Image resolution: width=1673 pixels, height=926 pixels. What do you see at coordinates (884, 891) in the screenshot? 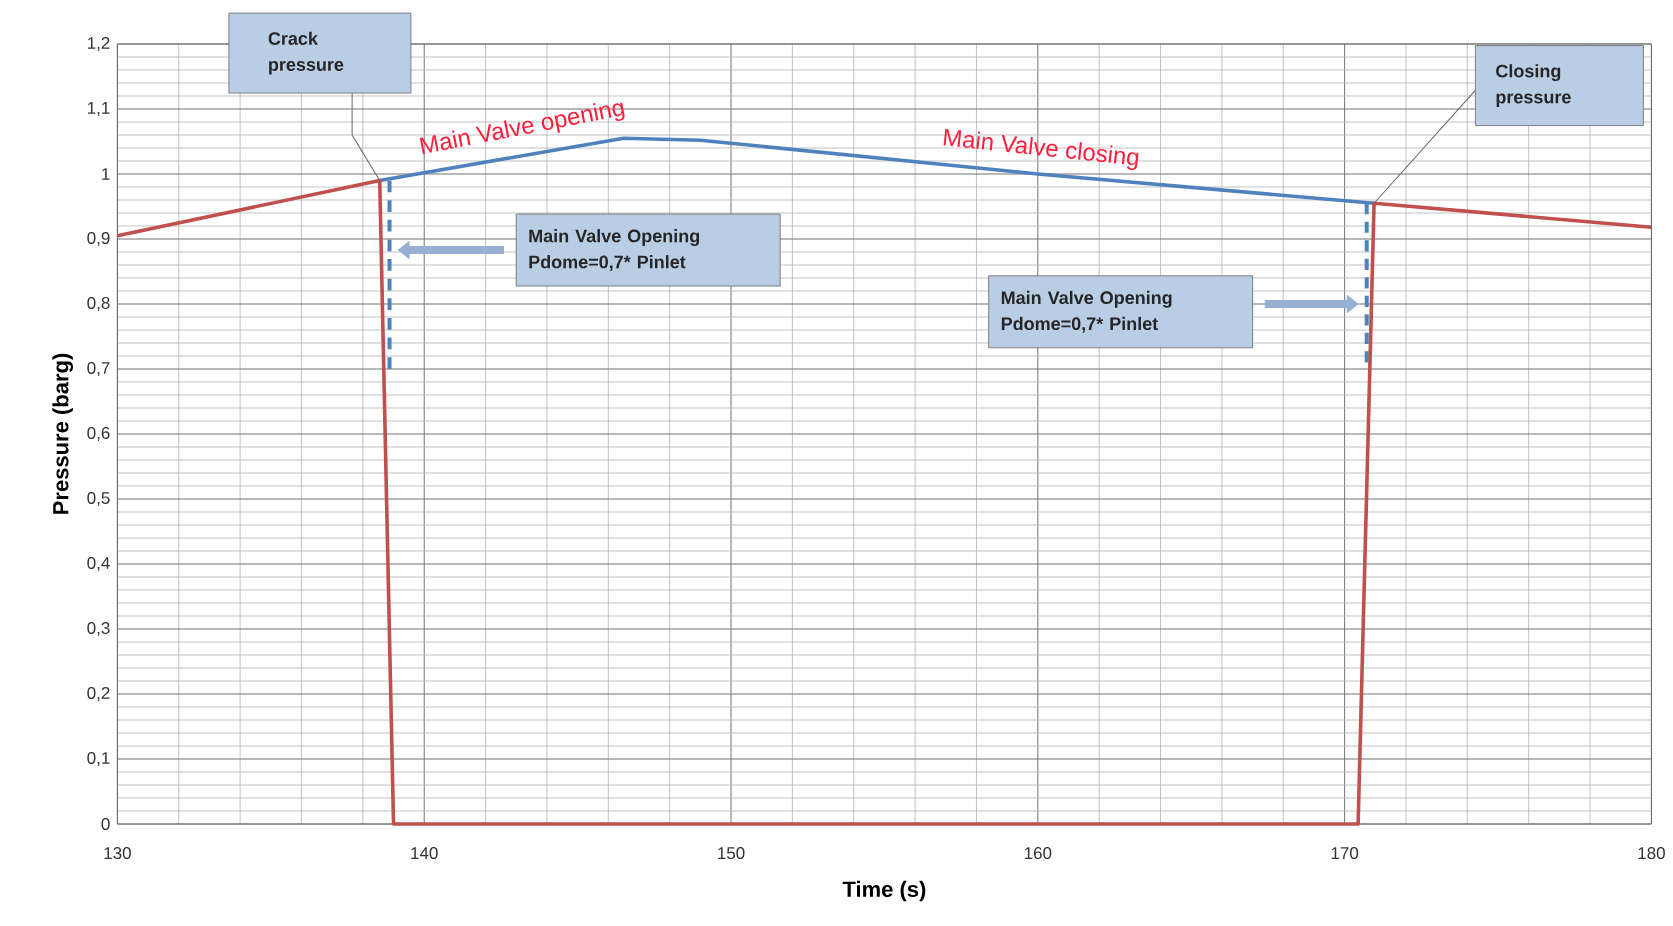
I see `x-axis-title: Time (s)` at bounding box center [884, 891].